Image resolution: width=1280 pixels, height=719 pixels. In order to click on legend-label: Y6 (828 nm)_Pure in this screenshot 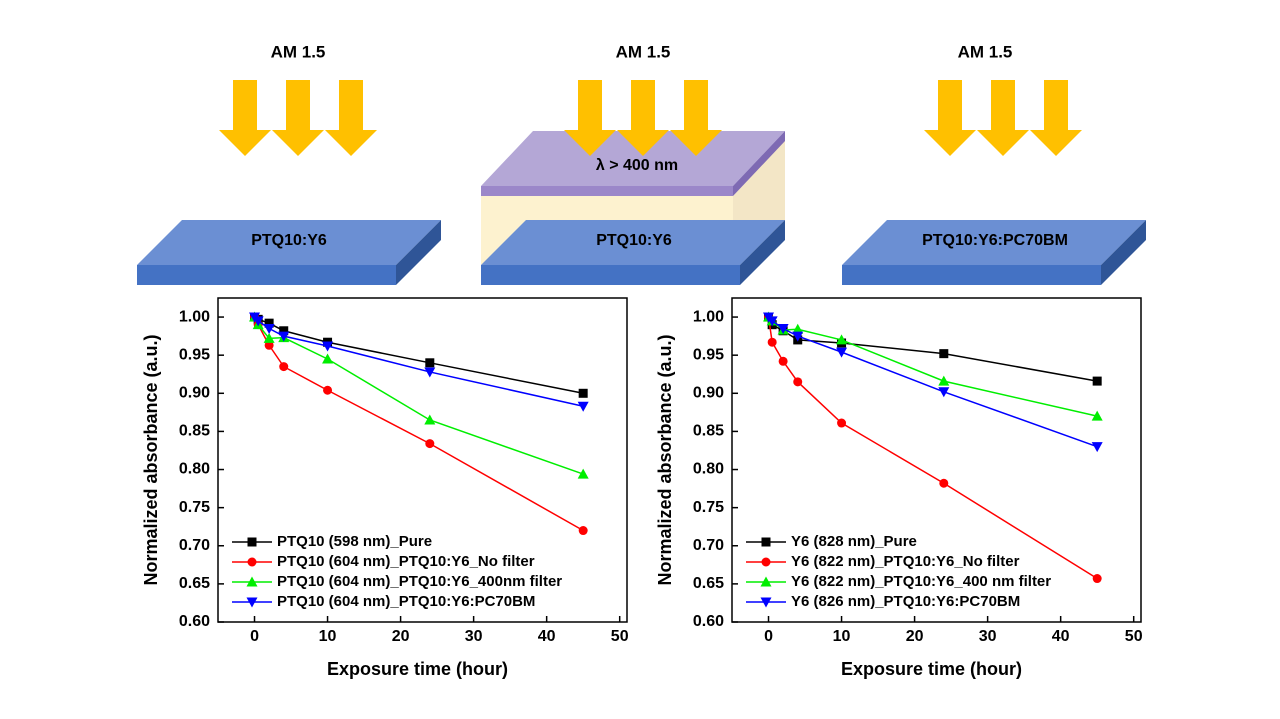, I will do `click(854, 541)`.